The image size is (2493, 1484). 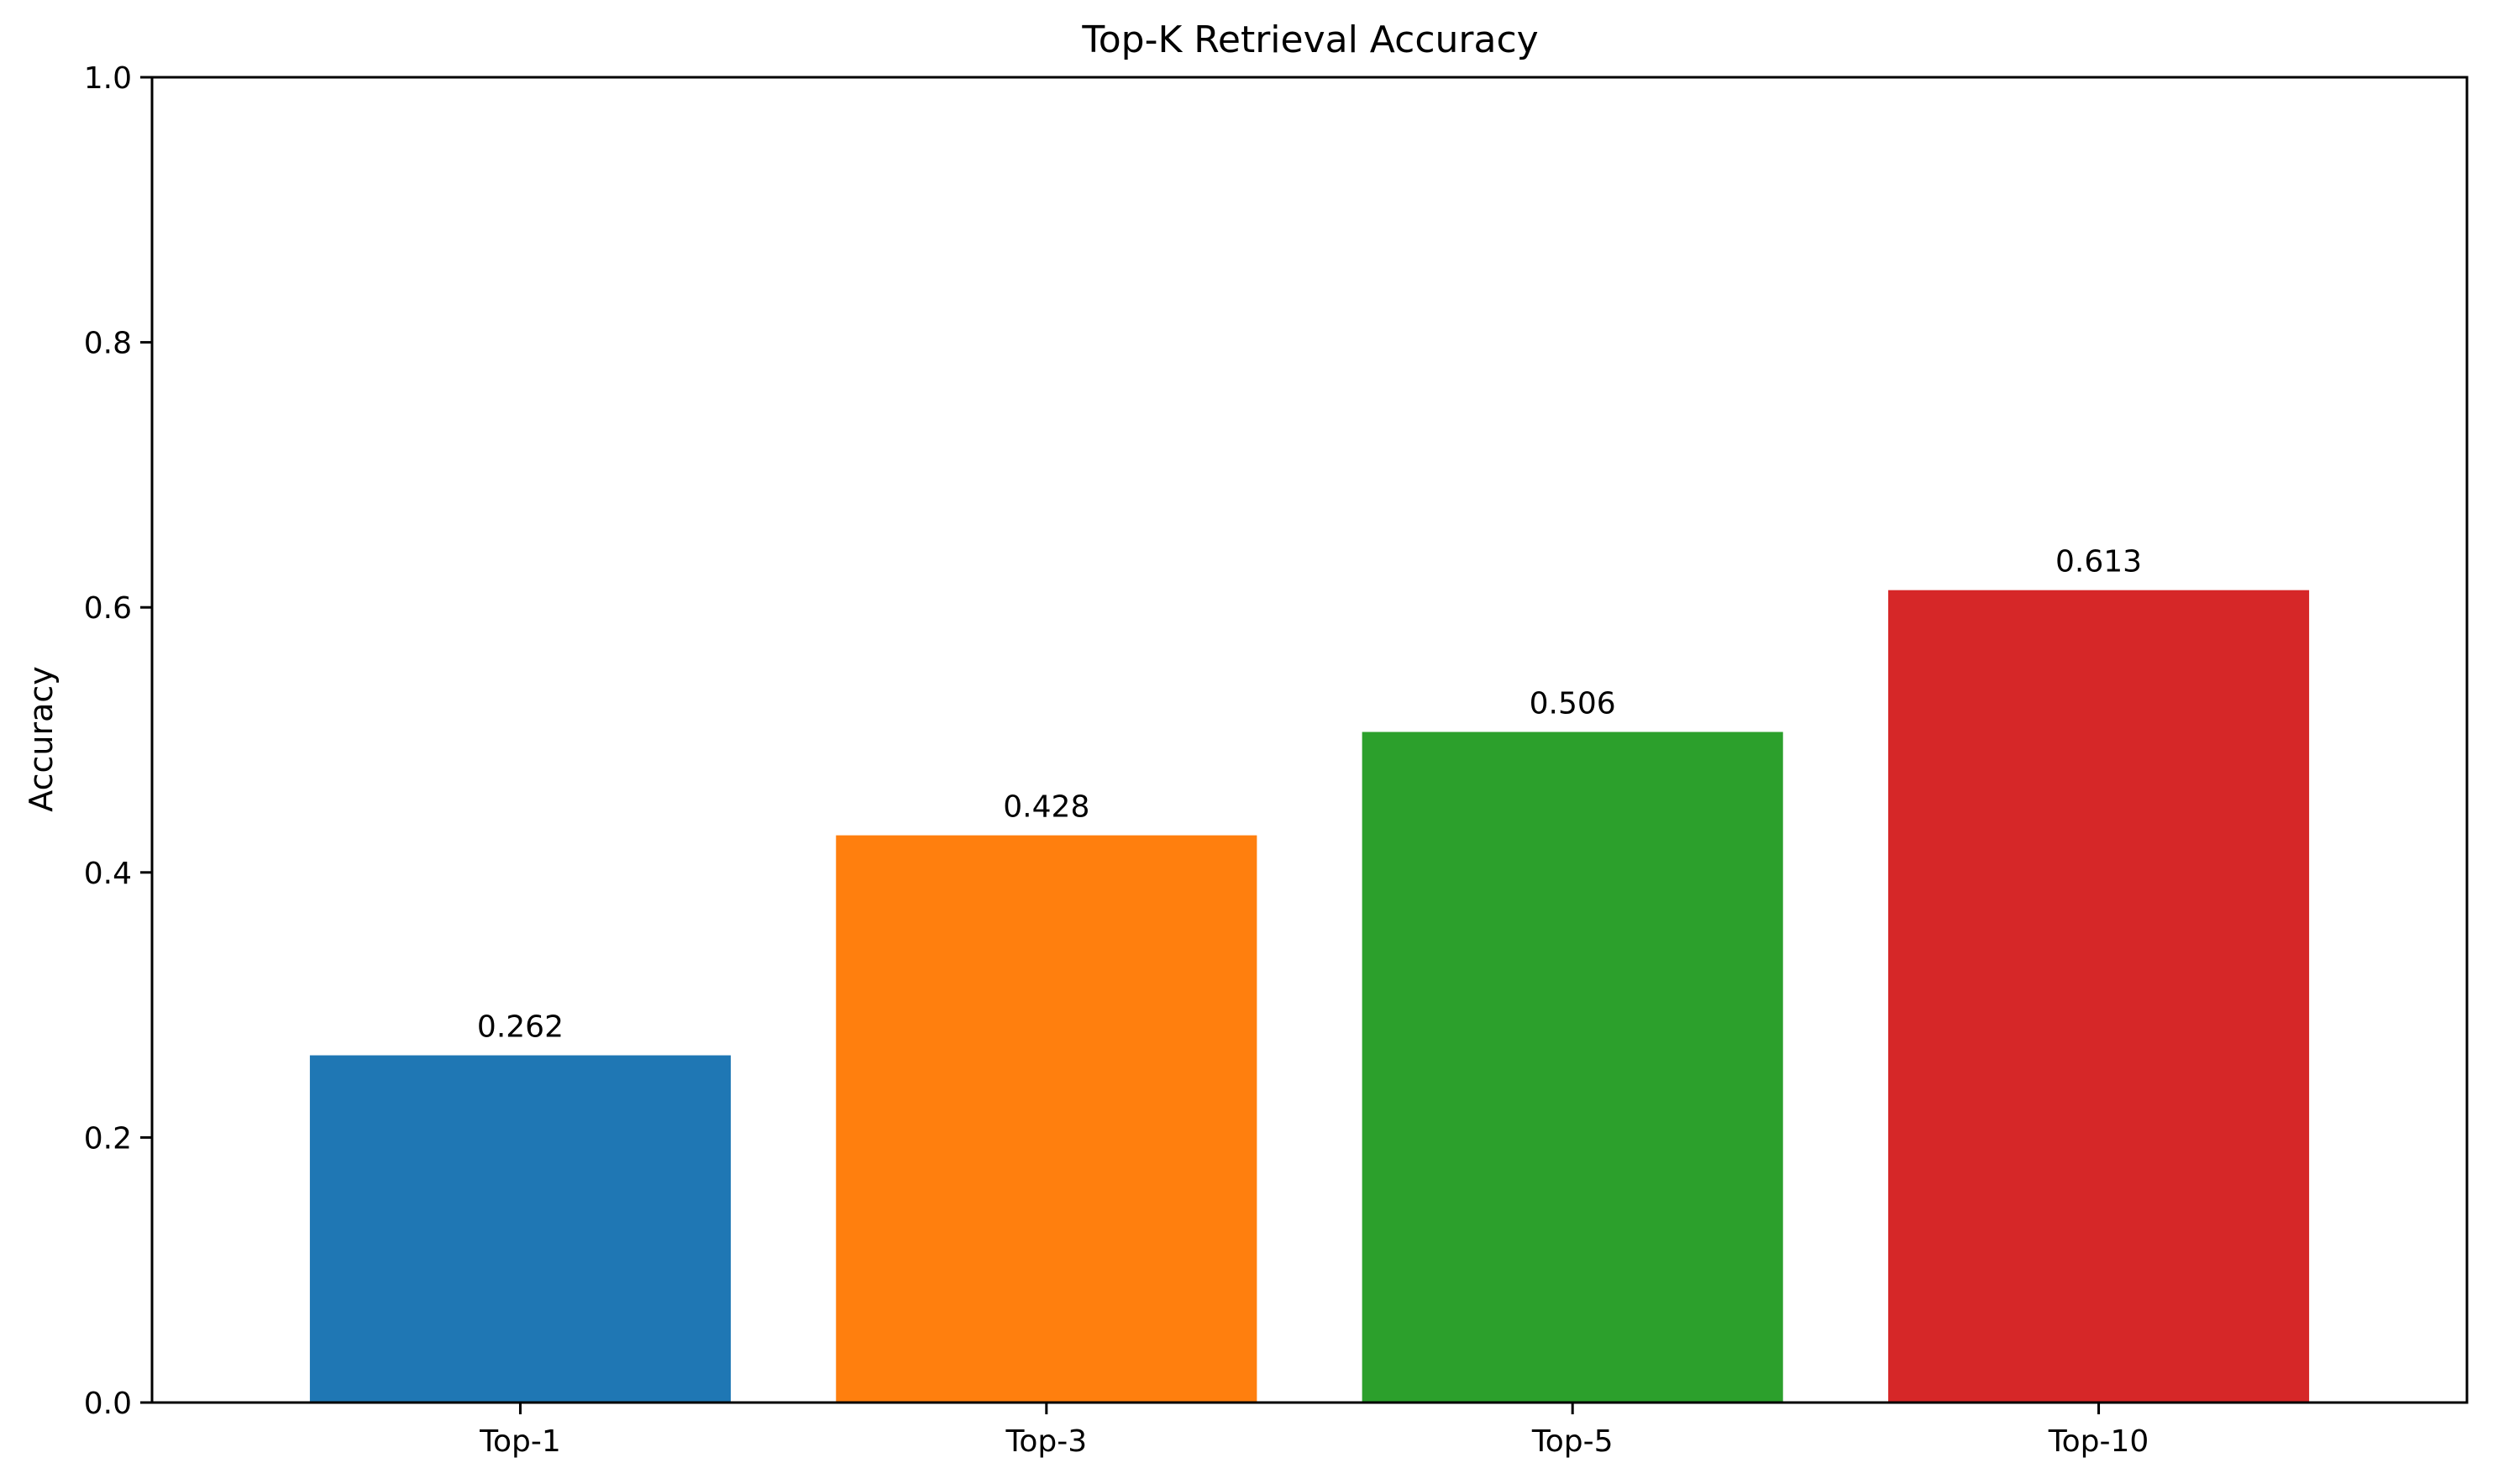 I want to click on y-tick-label: 0.4, so click(x=108, y=874).